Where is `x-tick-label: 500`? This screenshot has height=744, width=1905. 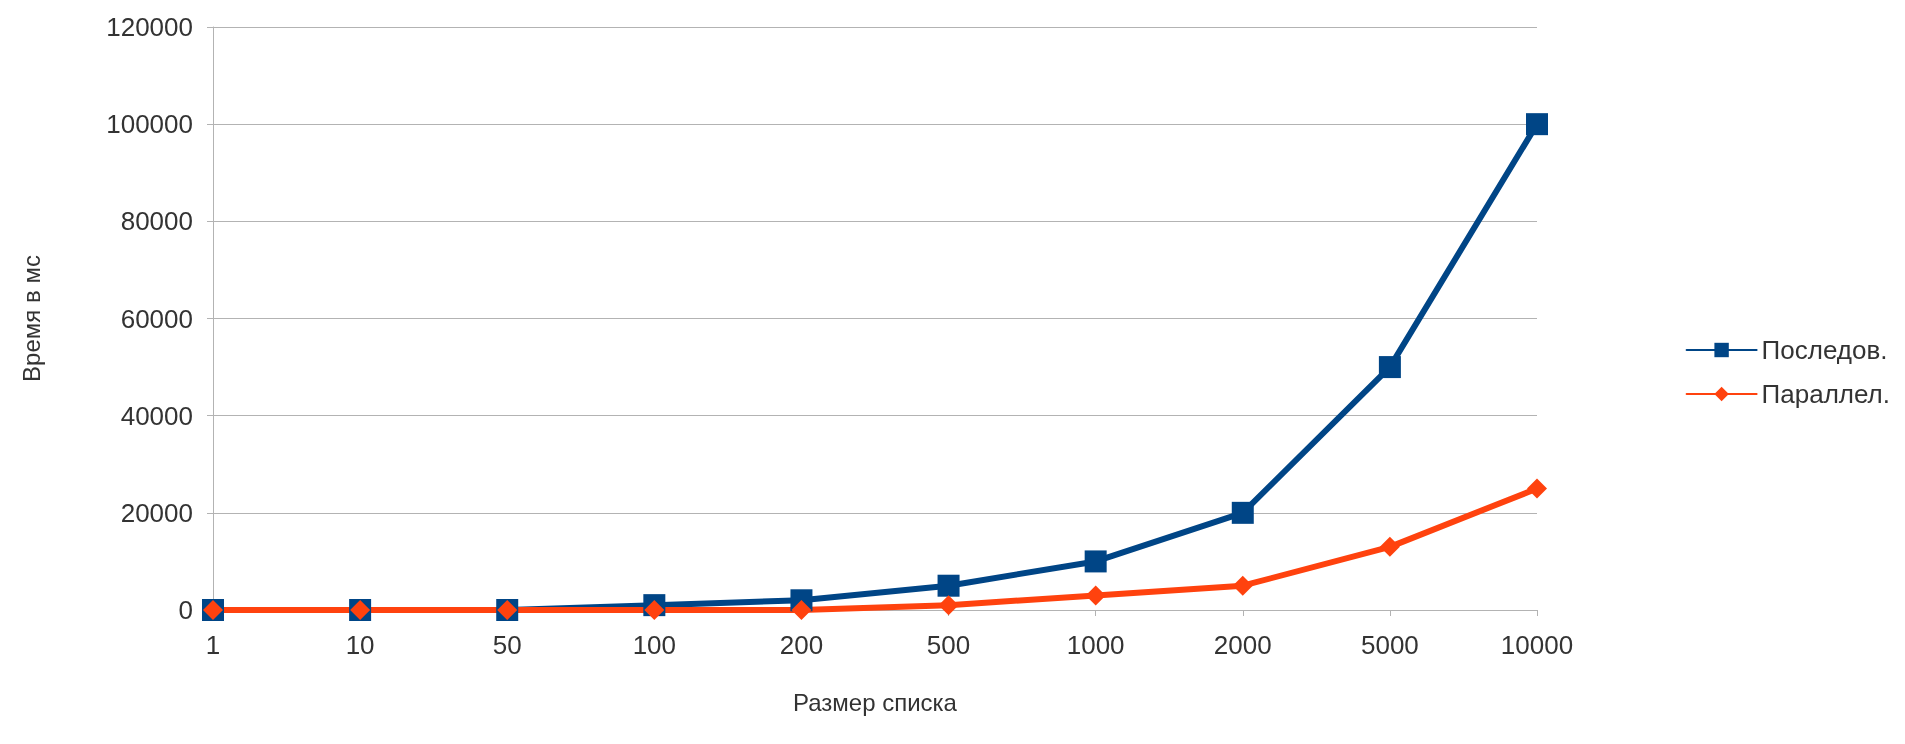 x-tick-label: 500 is located at coordinates (948, 645).